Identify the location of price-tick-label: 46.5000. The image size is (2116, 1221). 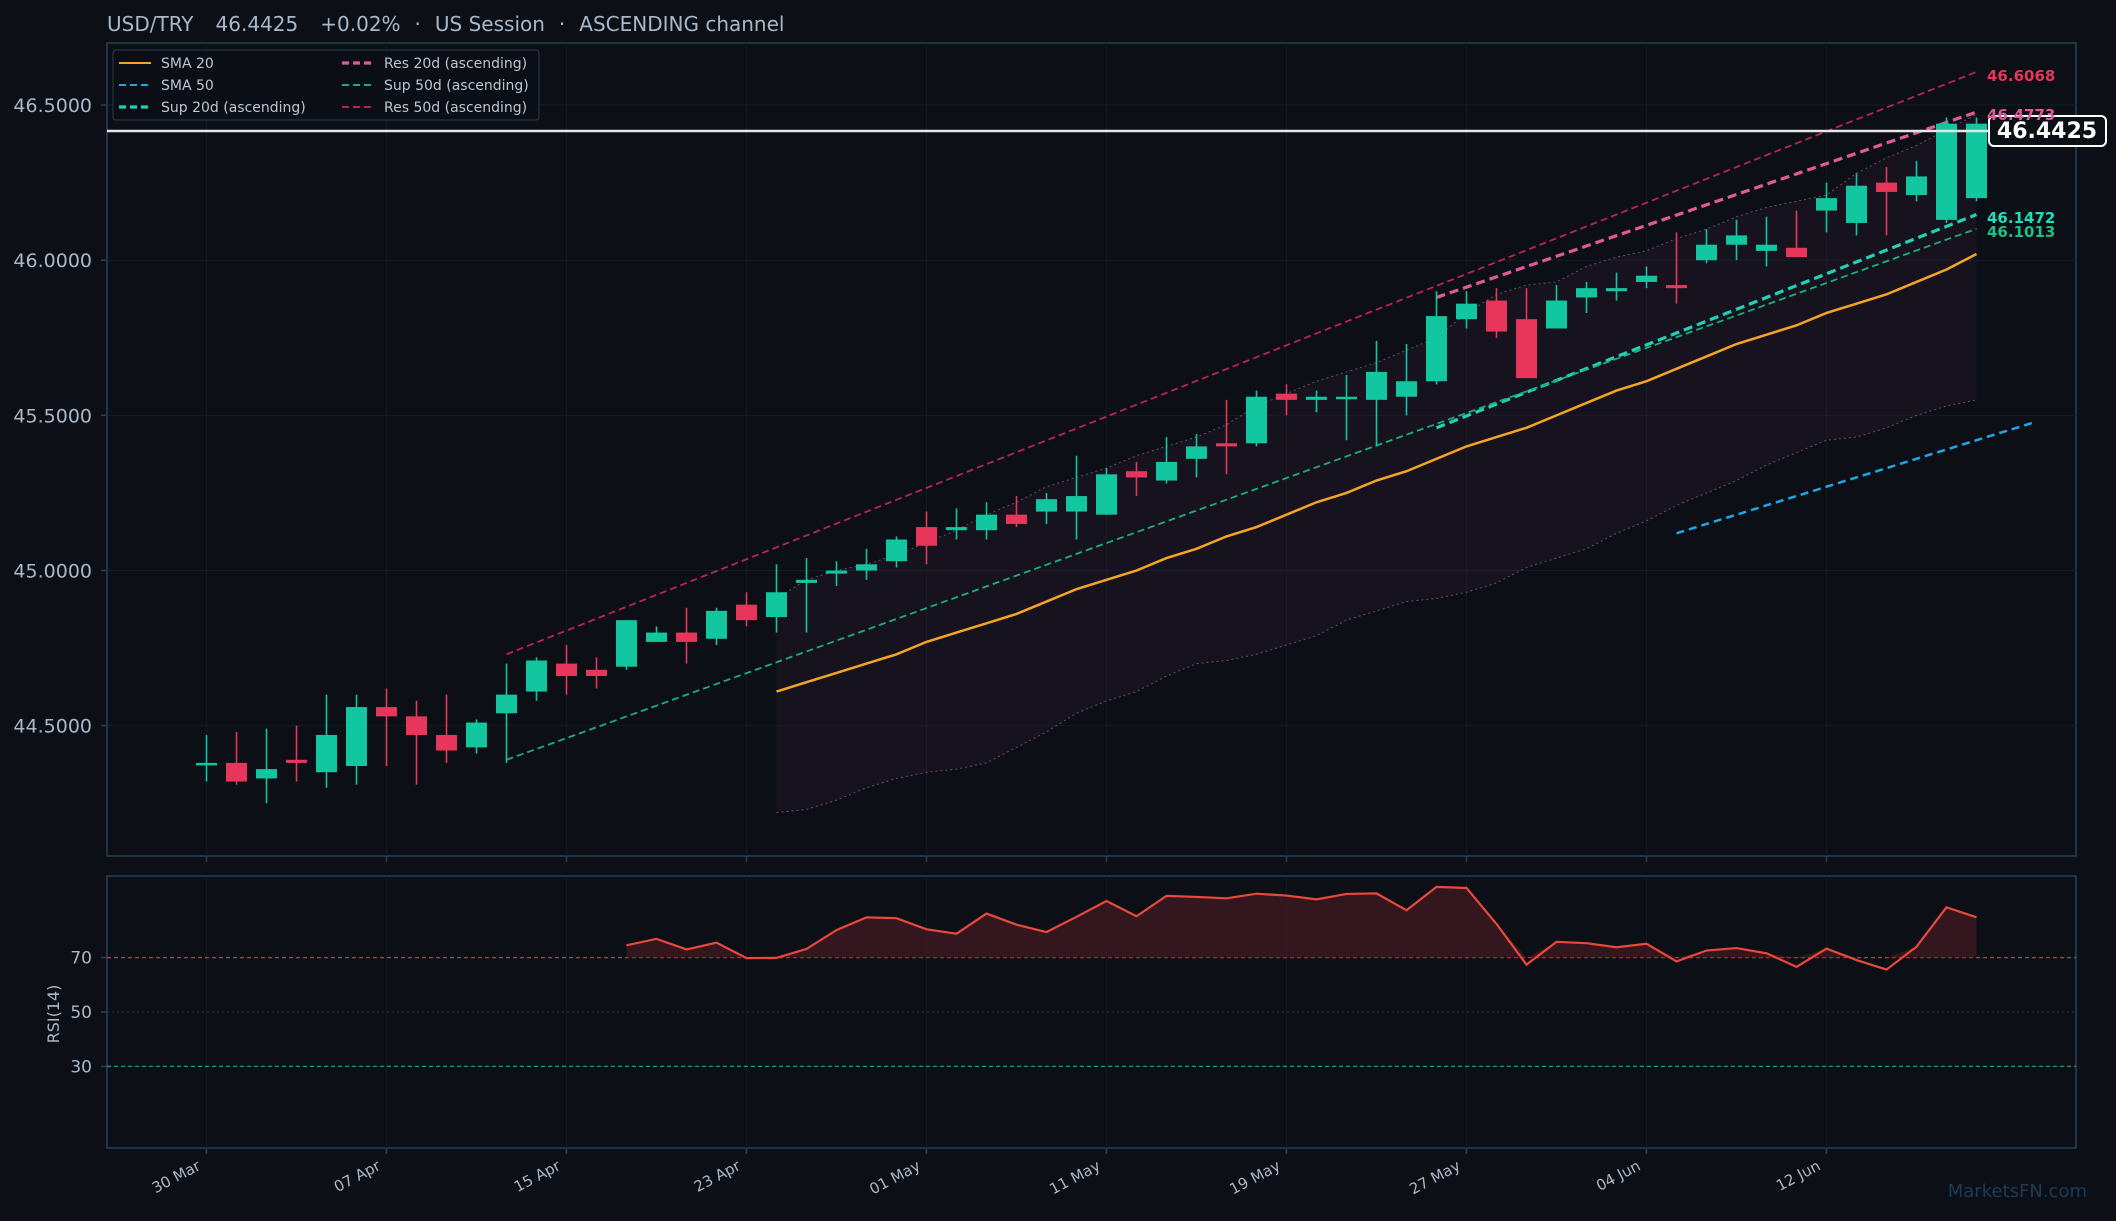
(52, 106).